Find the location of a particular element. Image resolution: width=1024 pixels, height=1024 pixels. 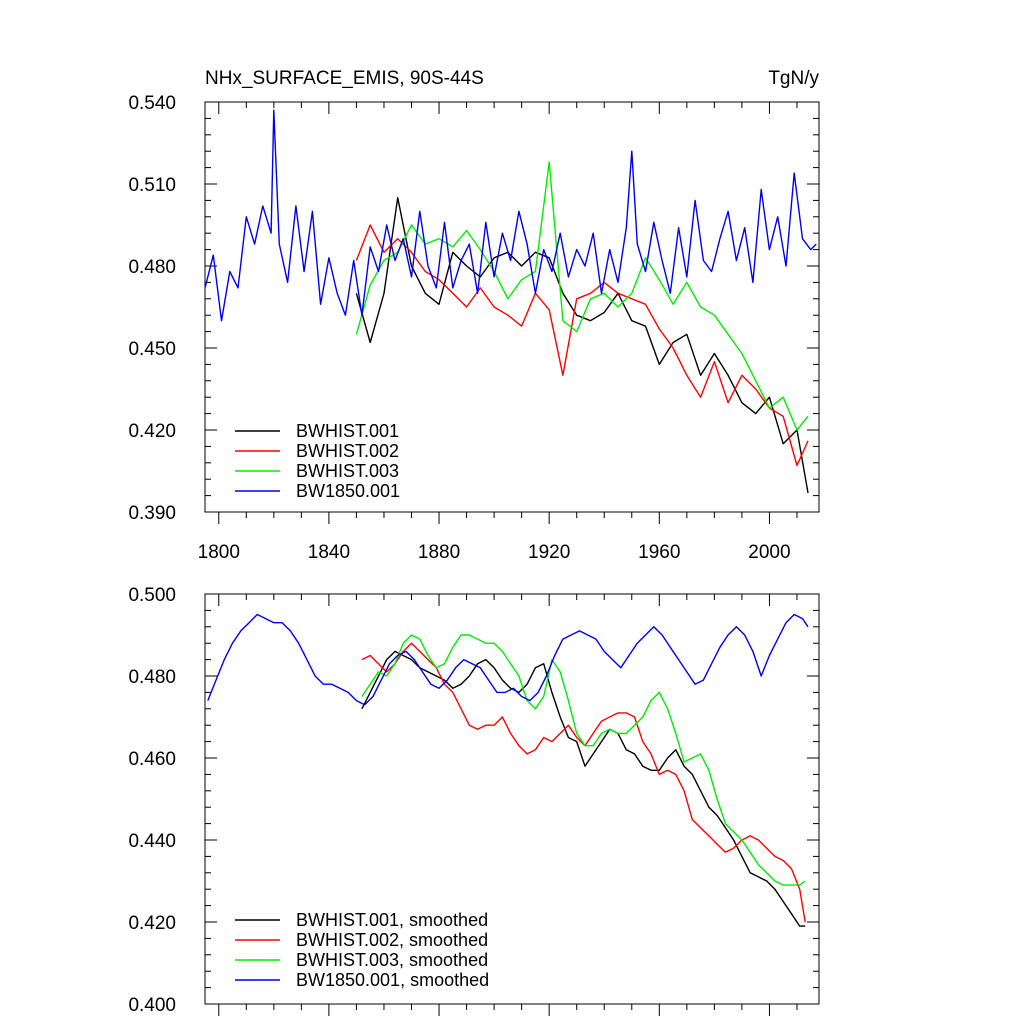

bottom-legend-label-3: BWHIST.003, smoothed is located at coordinates (392, 960).